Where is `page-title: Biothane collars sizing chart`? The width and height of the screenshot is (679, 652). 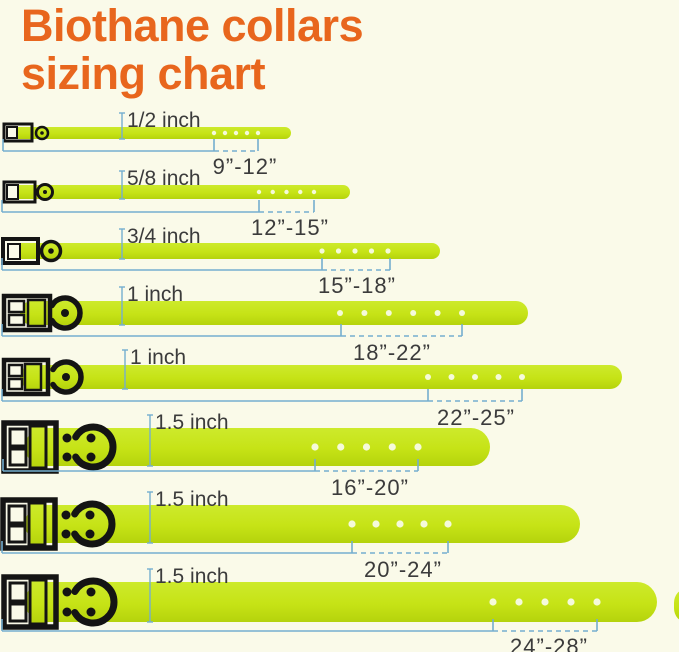 page-title: Biothane collars sizing chart is located at coordinates (192, 50).